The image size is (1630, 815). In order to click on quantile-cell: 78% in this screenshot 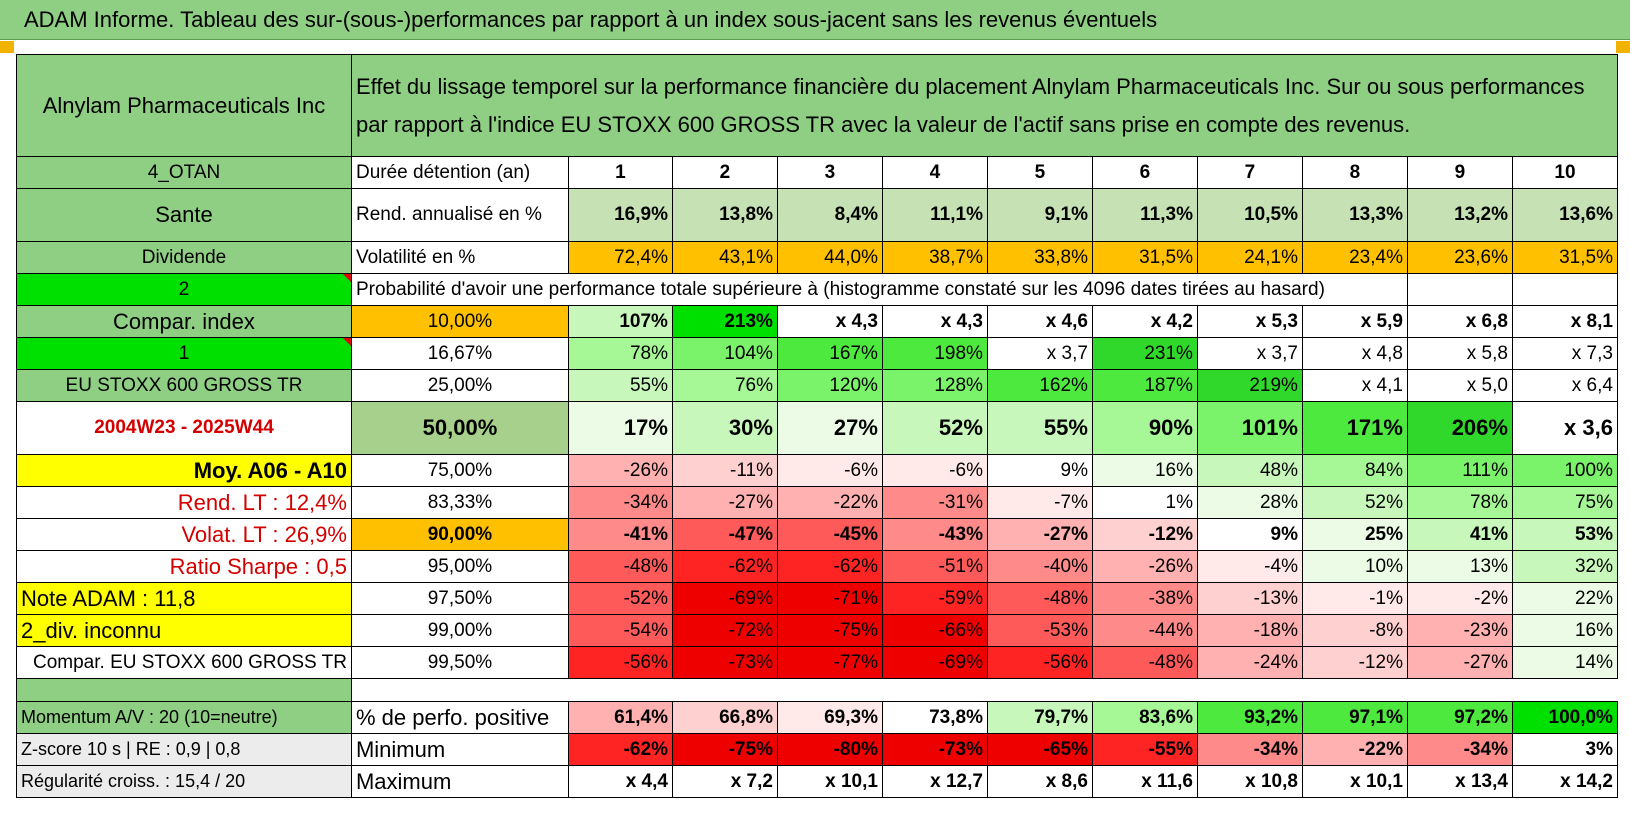, I will do `click(620, 353)`.